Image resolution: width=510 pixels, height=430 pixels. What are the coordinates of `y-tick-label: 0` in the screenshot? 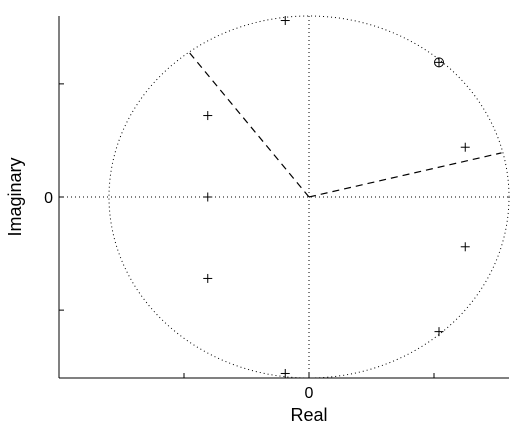 It's located at (48, 198).